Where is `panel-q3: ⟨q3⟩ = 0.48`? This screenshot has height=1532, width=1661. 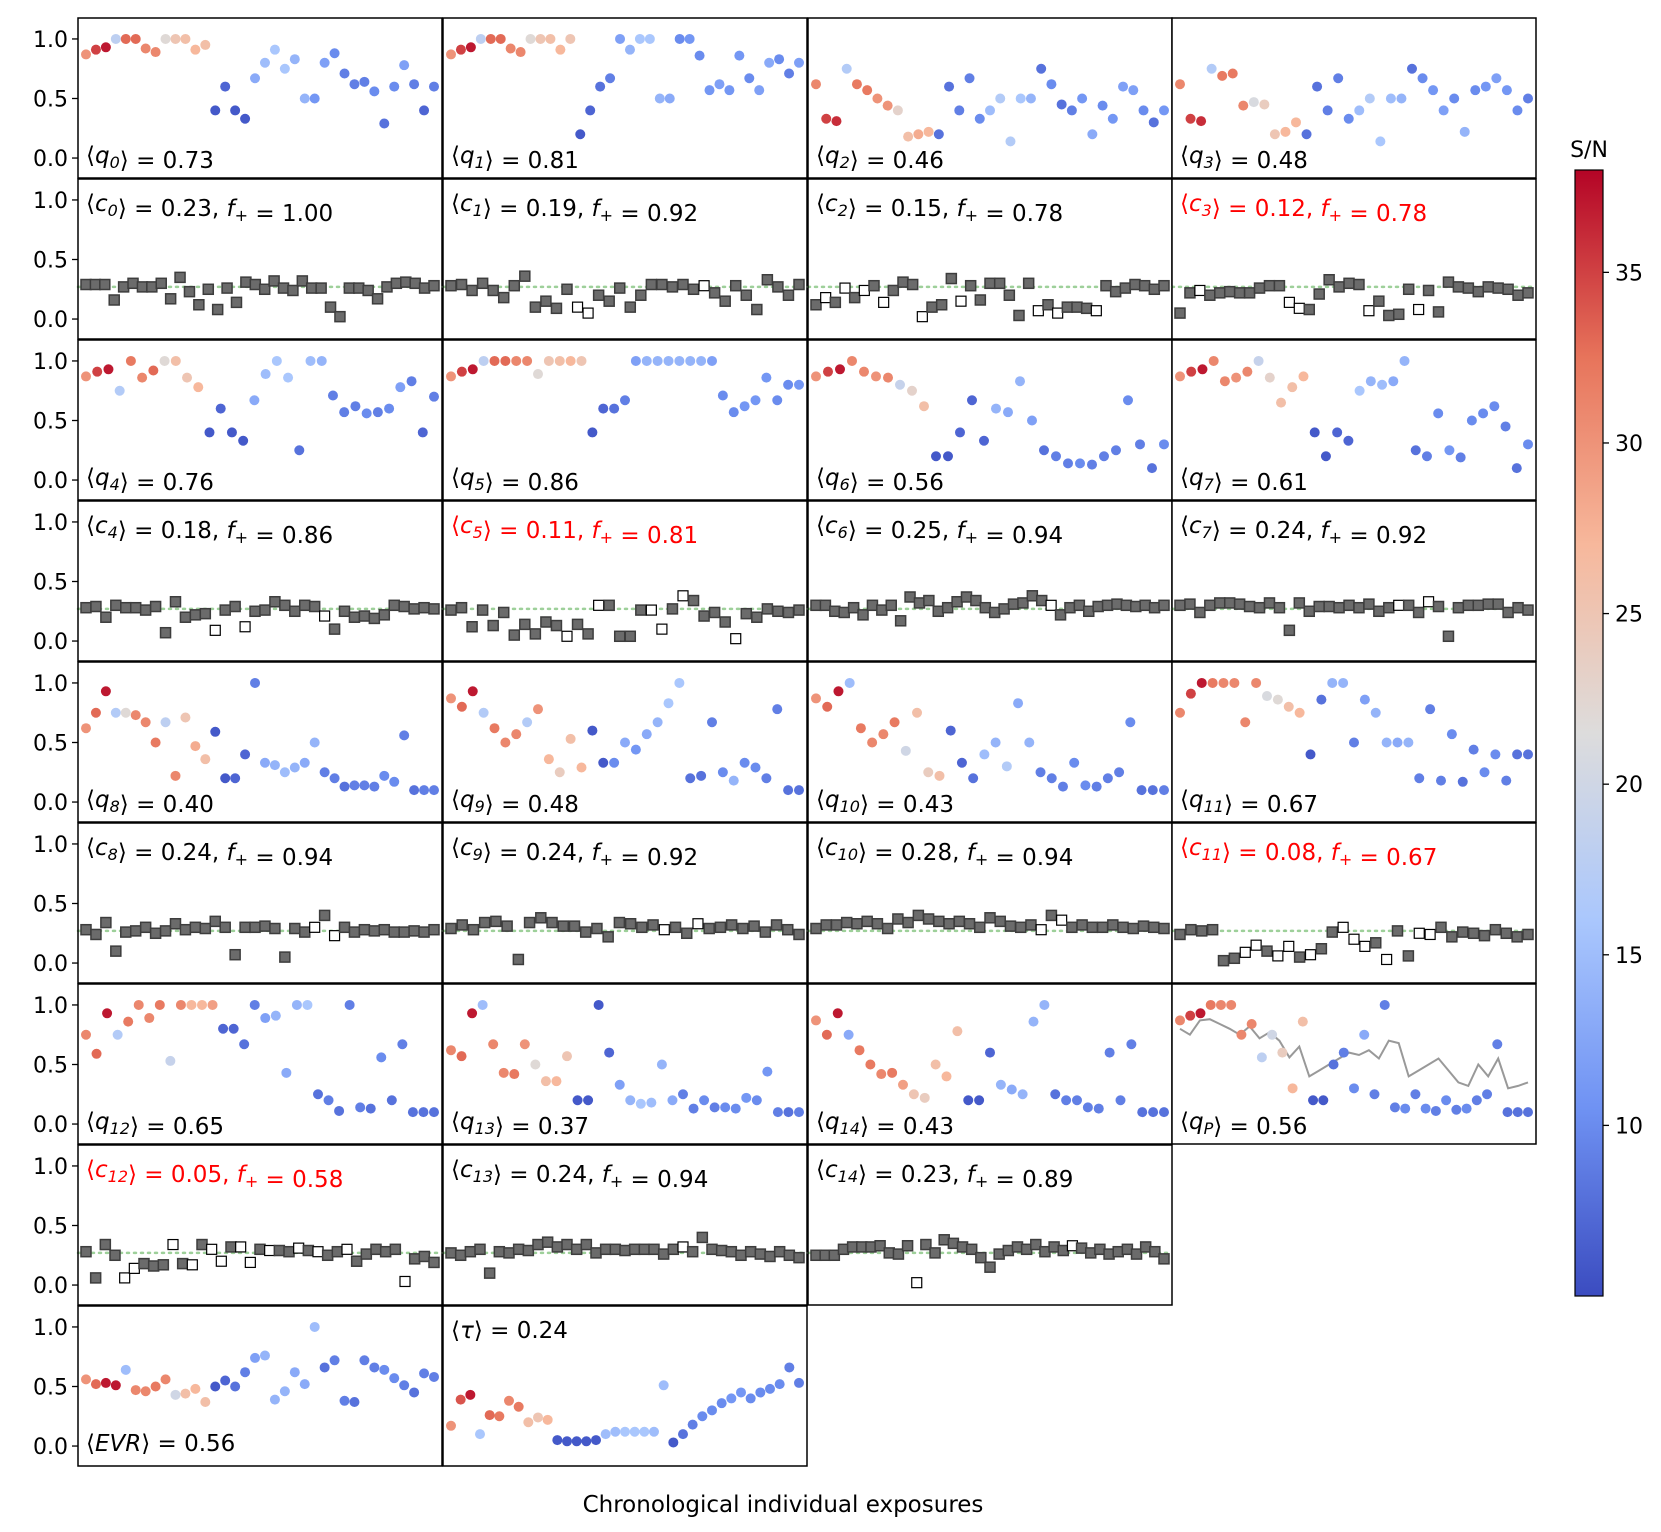 panel-q3: ⟨q3⟩ = 0.48 is located at coordinates (1354, 98).